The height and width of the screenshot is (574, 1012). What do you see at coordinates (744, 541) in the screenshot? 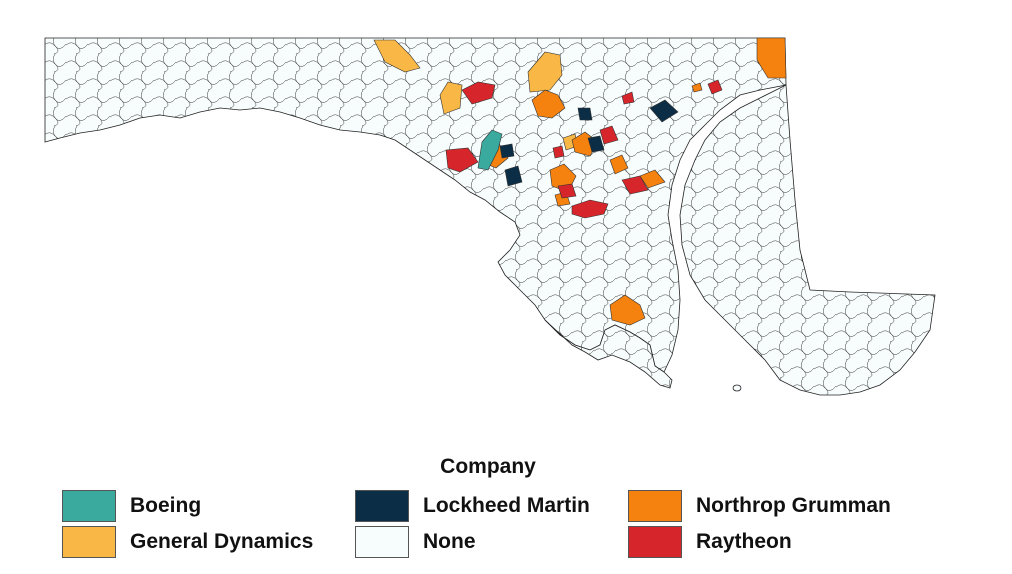
I see `legend-label-raytheon: Raytheon` at bounding box center [744, 541].